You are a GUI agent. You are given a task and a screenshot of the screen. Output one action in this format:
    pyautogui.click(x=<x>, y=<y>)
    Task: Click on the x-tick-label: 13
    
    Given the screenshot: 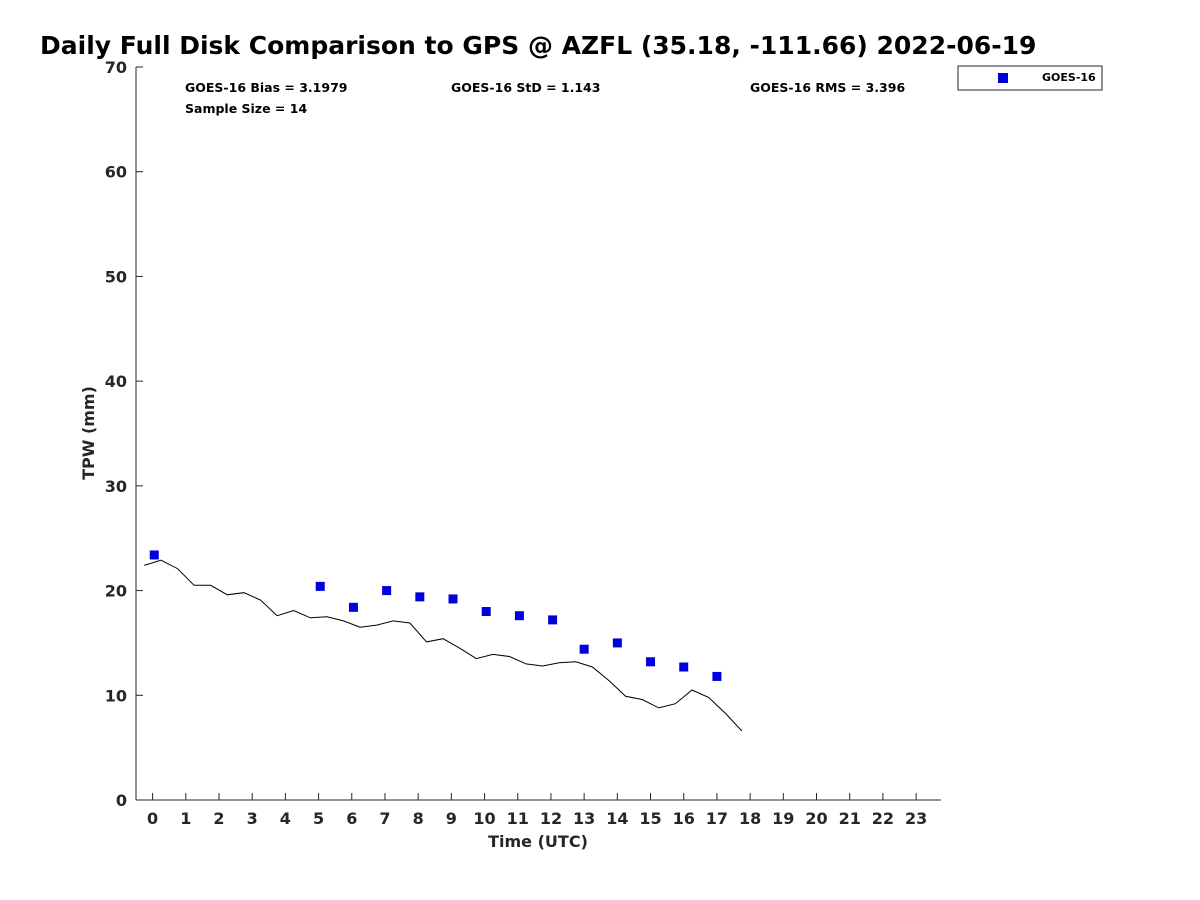 What is the action you would take?
    pyautogui.click(x=584, y=818)
    